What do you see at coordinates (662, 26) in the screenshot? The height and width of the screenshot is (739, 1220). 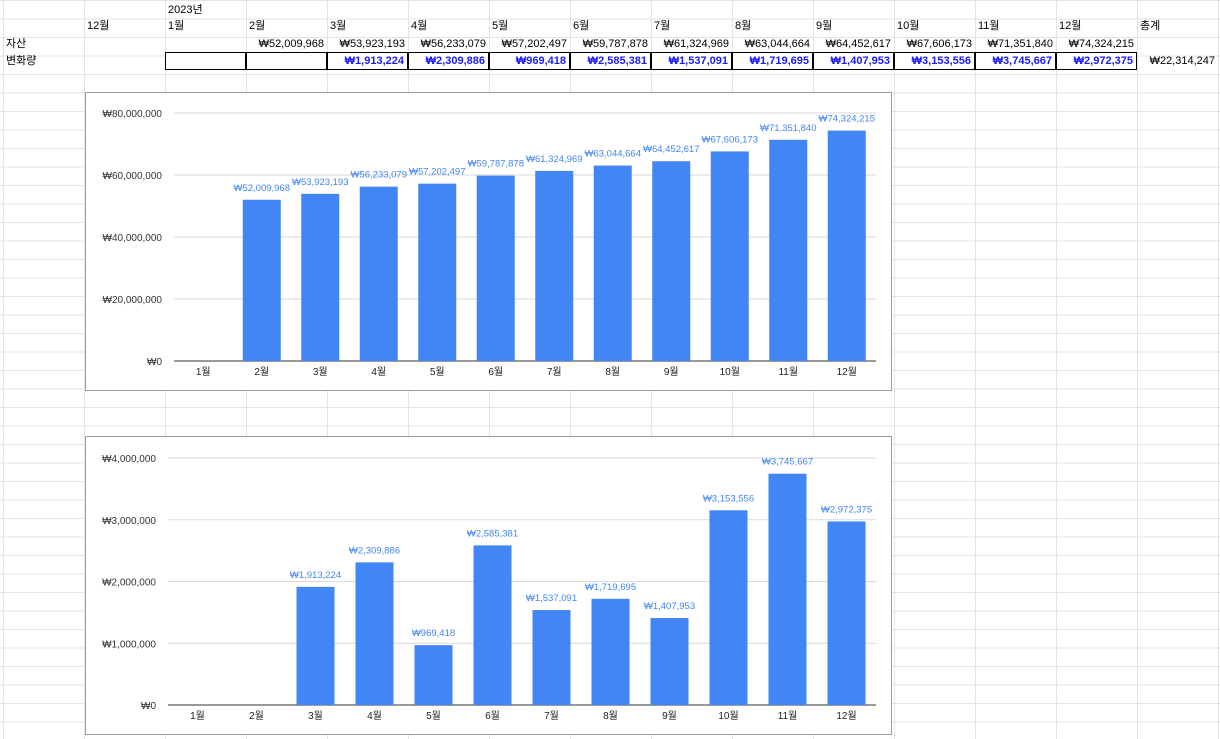 I see `header-cell: 7월` at bounding box center [662, 26].